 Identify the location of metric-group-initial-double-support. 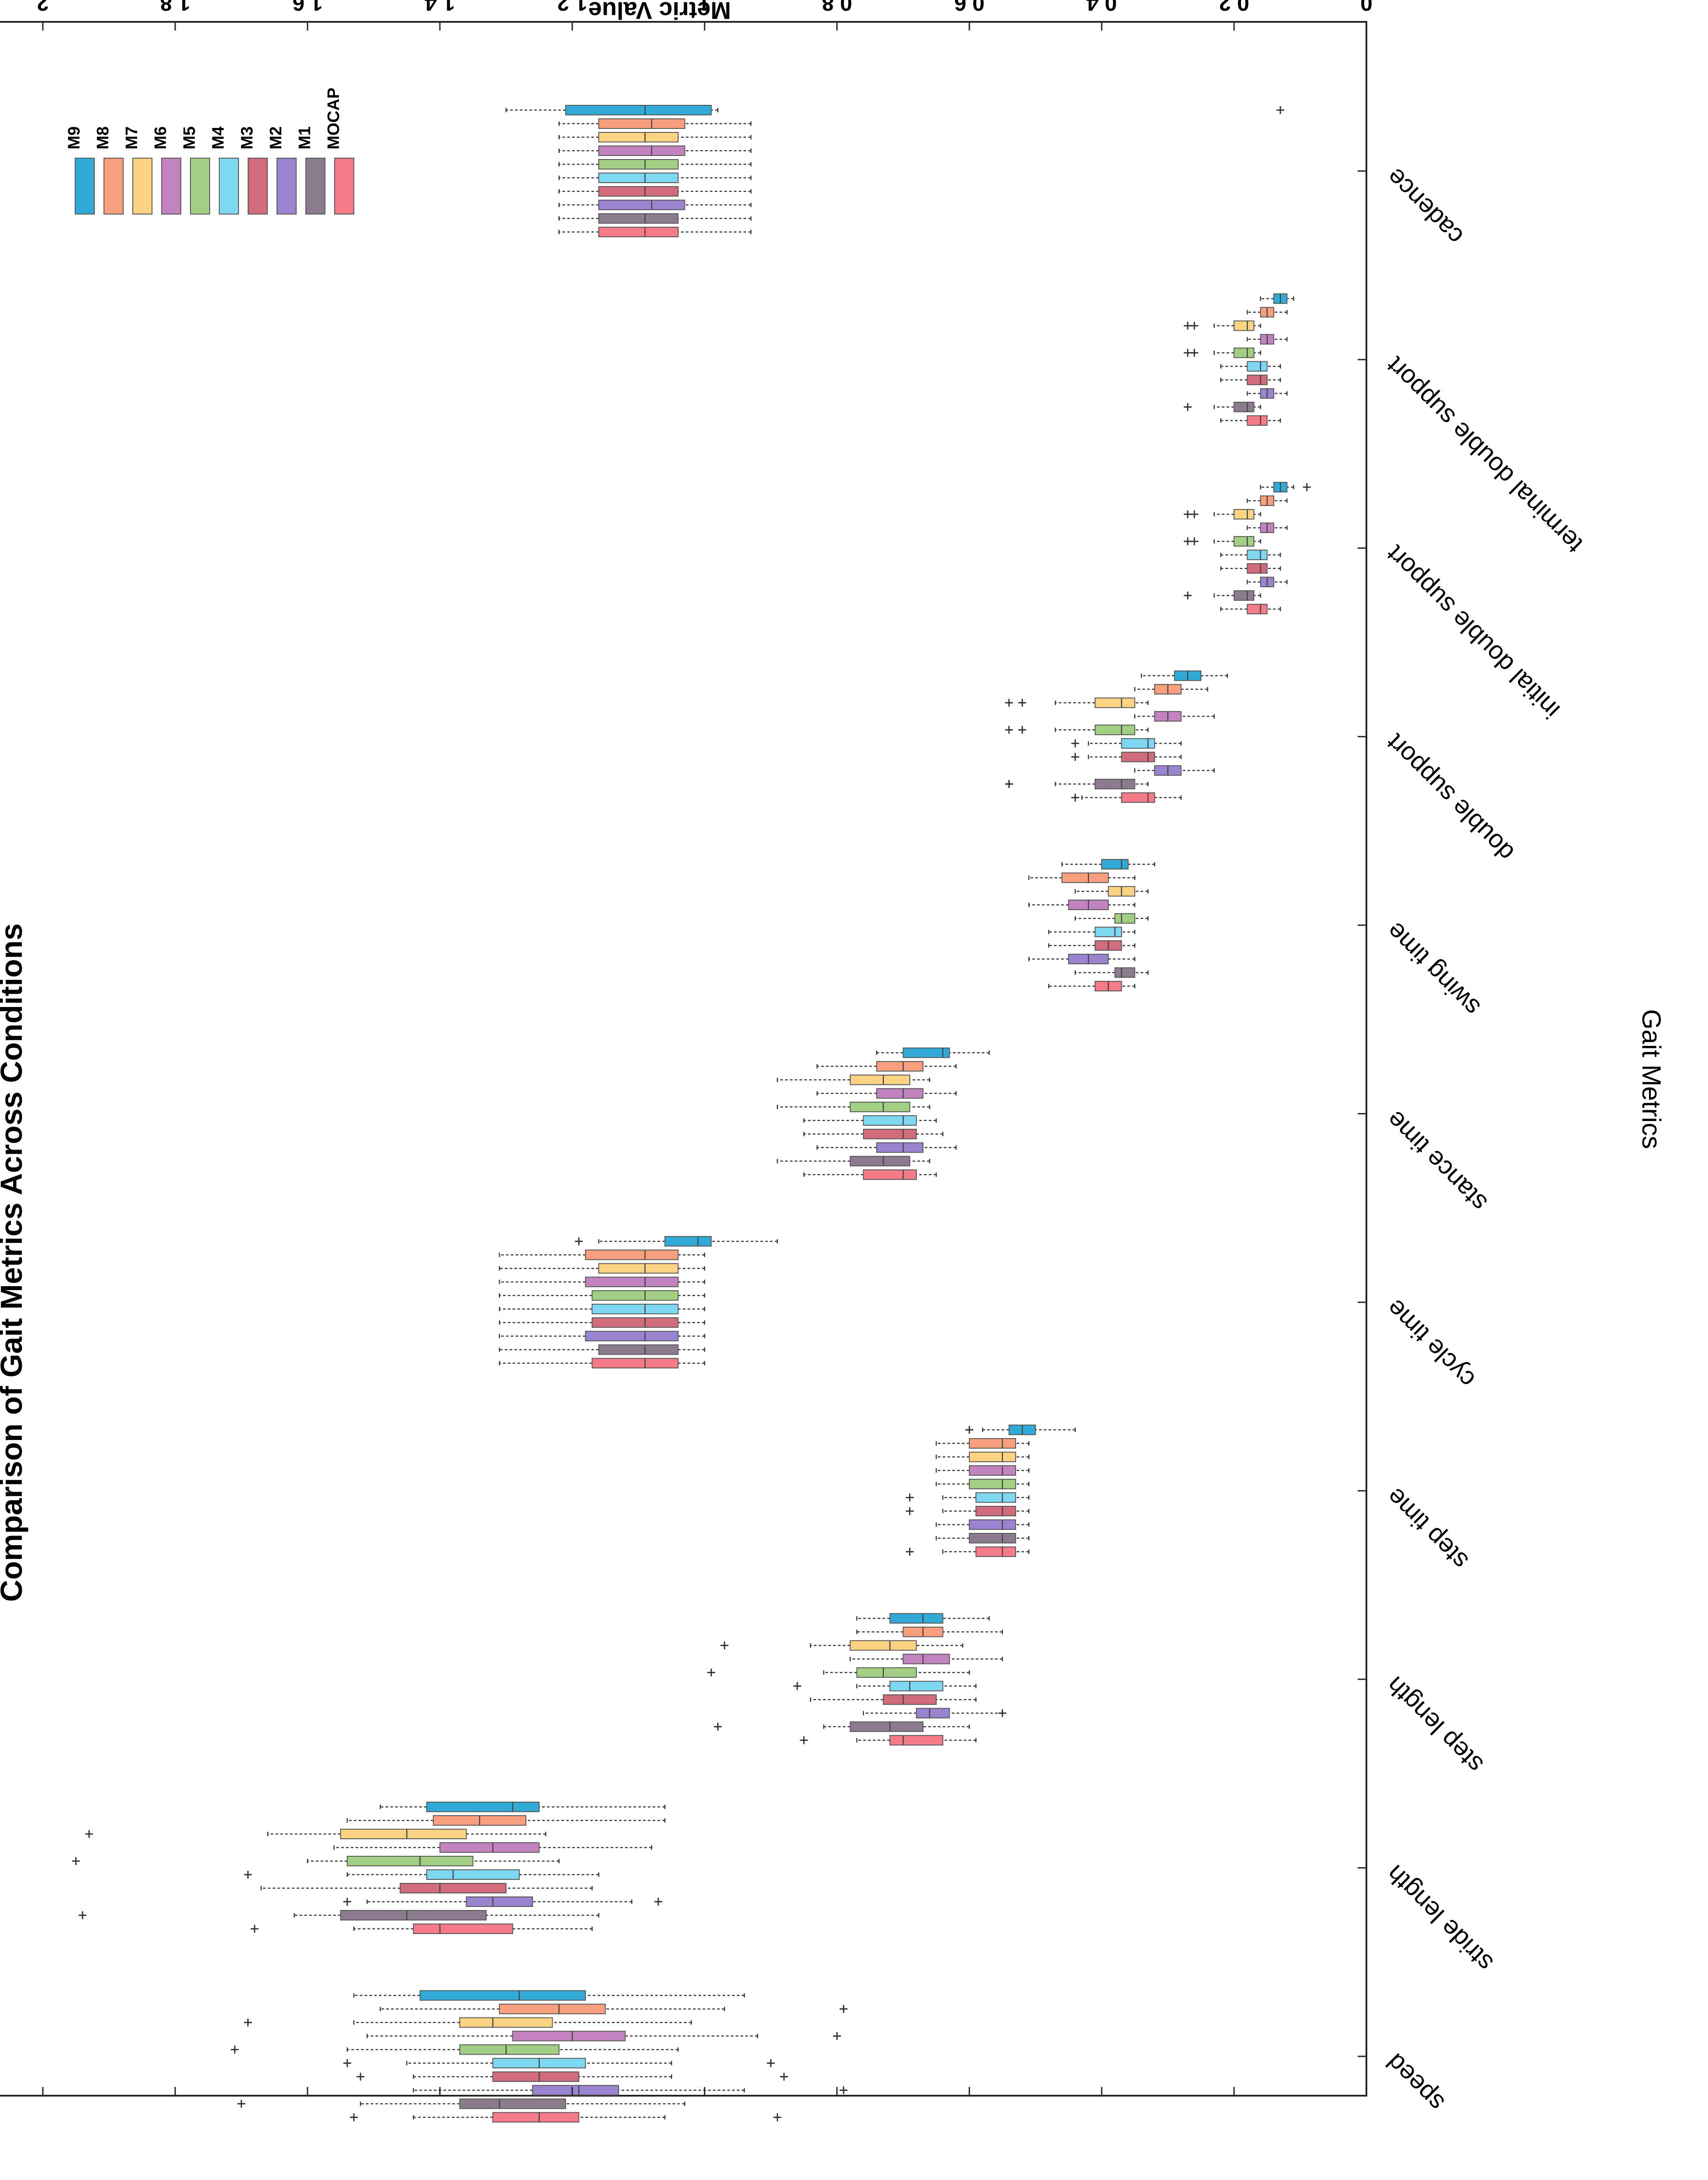
(1247, 548).